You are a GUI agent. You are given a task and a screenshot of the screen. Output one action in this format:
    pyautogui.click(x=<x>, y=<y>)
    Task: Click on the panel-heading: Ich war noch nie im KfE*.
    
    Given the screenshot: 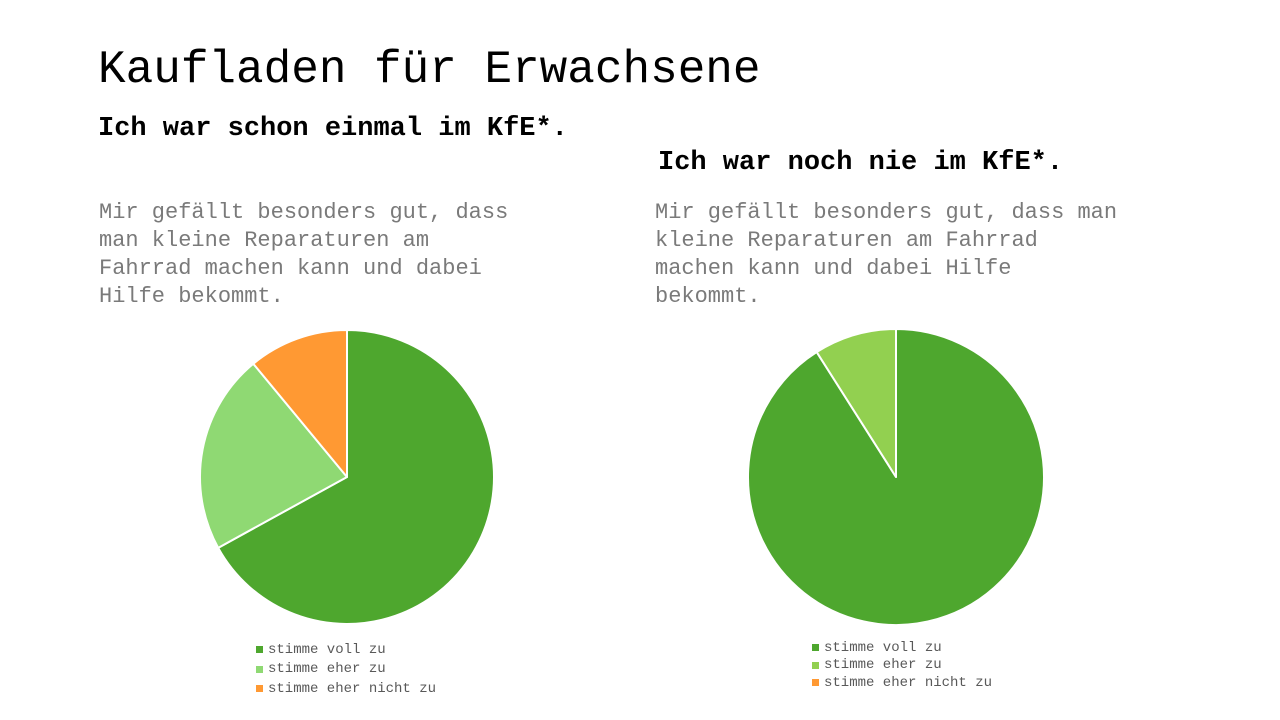 What is the action you would take?
    pyautogui.click(x=861, y=163)
    